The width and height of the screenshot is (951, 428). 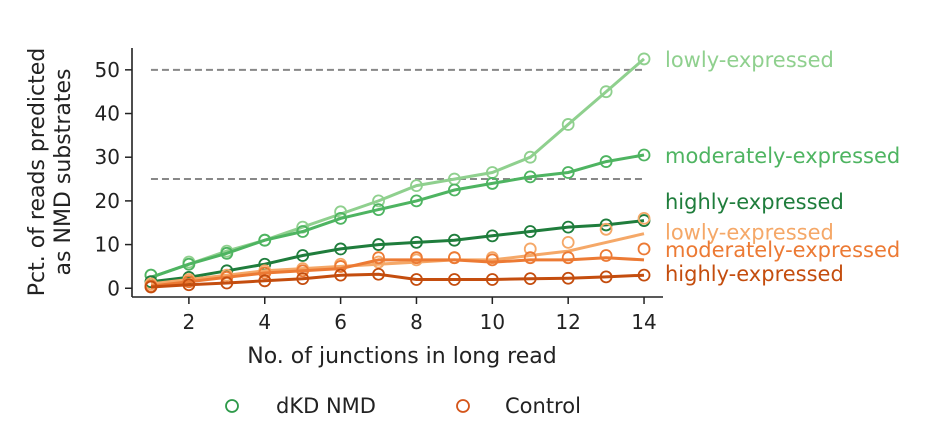 What do you see at coordinates (113, 288) in the screenshot?
I see `y-tick-label: 0` at bounding box center [113, 288].